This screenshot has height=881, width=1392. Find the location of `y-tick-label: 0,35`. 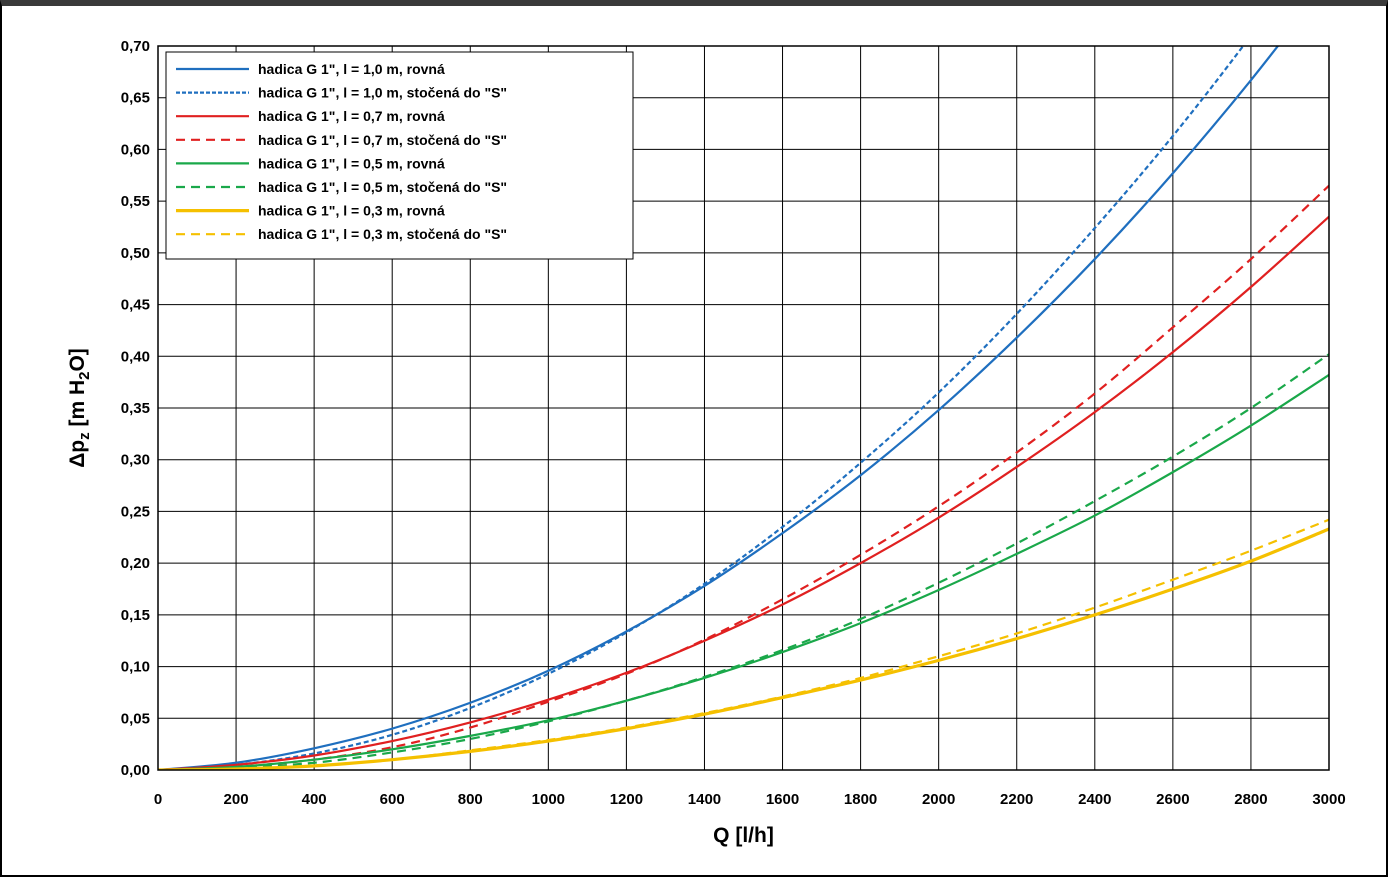

y-tick-label: 0,35 is located at coordinates (135, 408).